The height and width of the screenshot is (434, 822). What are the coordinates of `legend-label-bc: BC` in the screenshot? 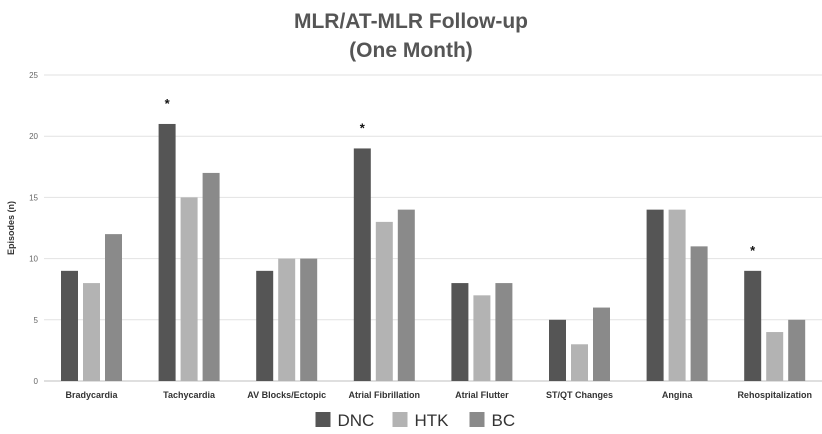 It's located at (504, 420).